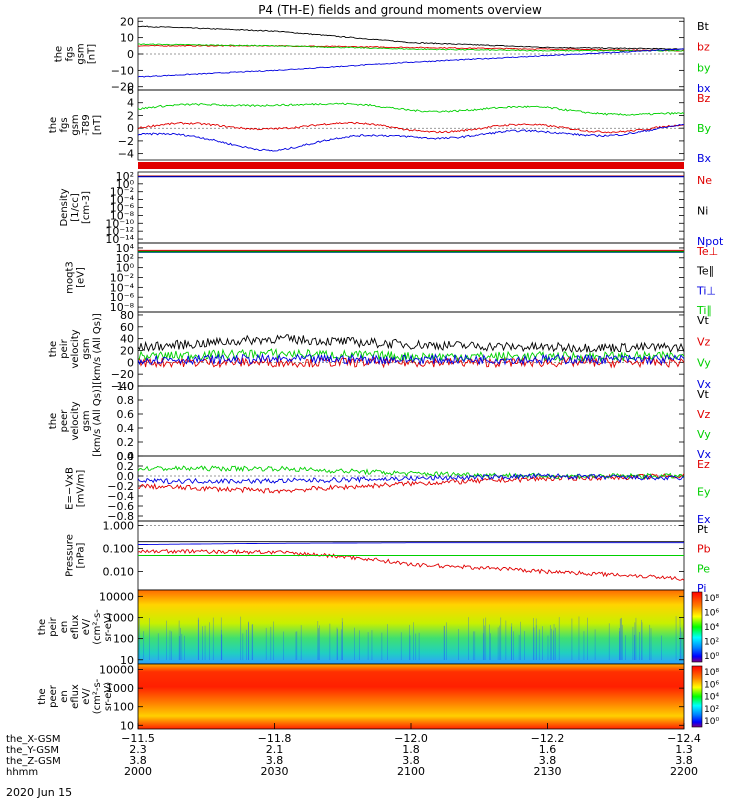  Describe the element at coordinates (81, 489) in the screenshot. I see `y-axis-label: [mV/m]` at that location.